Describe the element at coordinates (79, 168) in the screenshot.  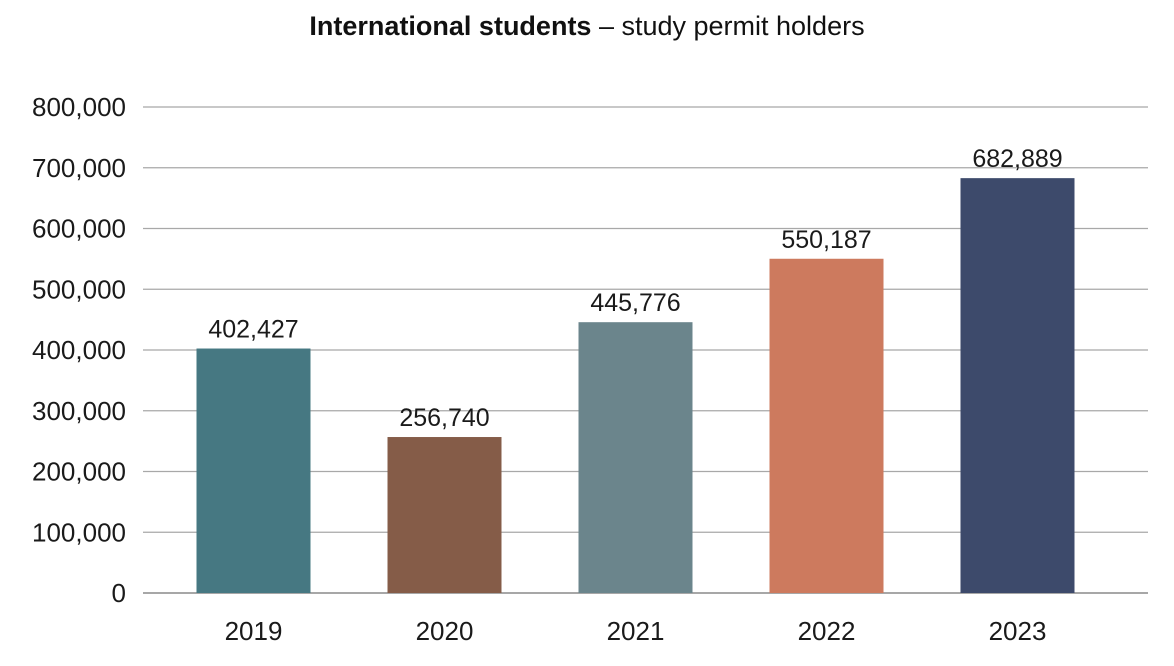
I see `y-tick-label: 700,000` at that location.